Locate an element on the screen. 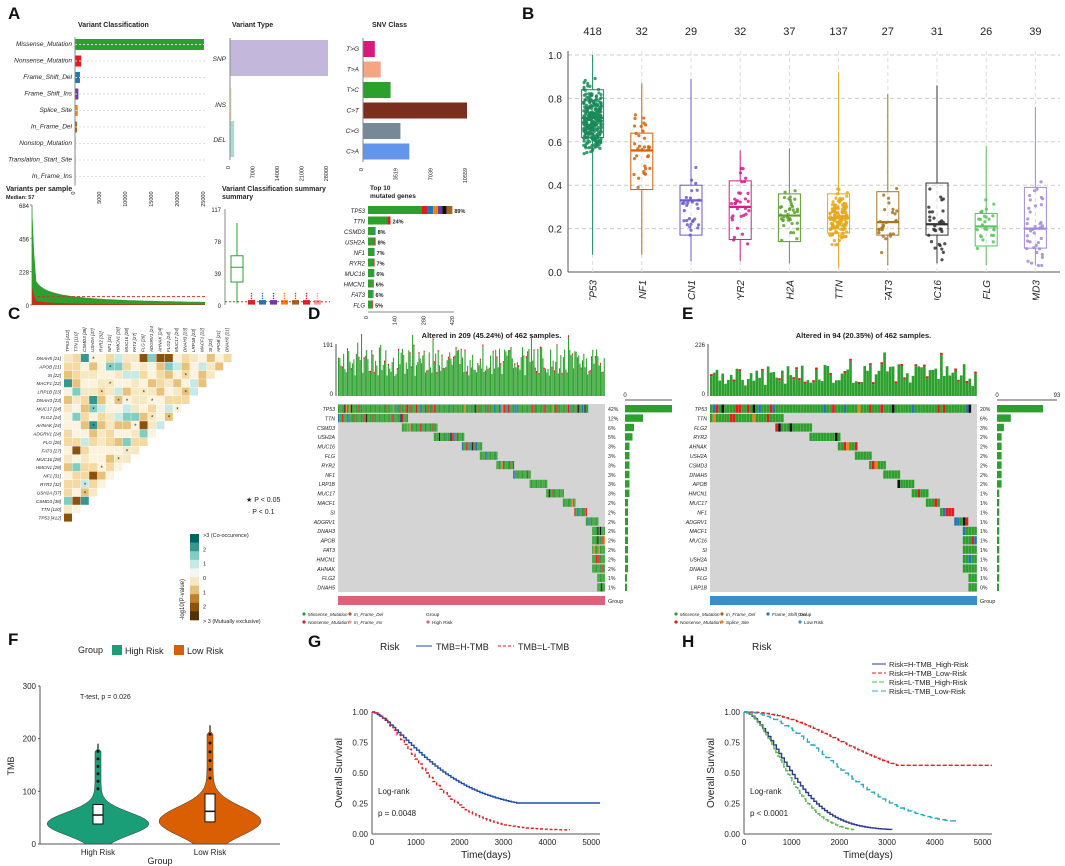 The image size is (1065, 866). c-row-label: APOB [21] is located at coordinates (49, 366).